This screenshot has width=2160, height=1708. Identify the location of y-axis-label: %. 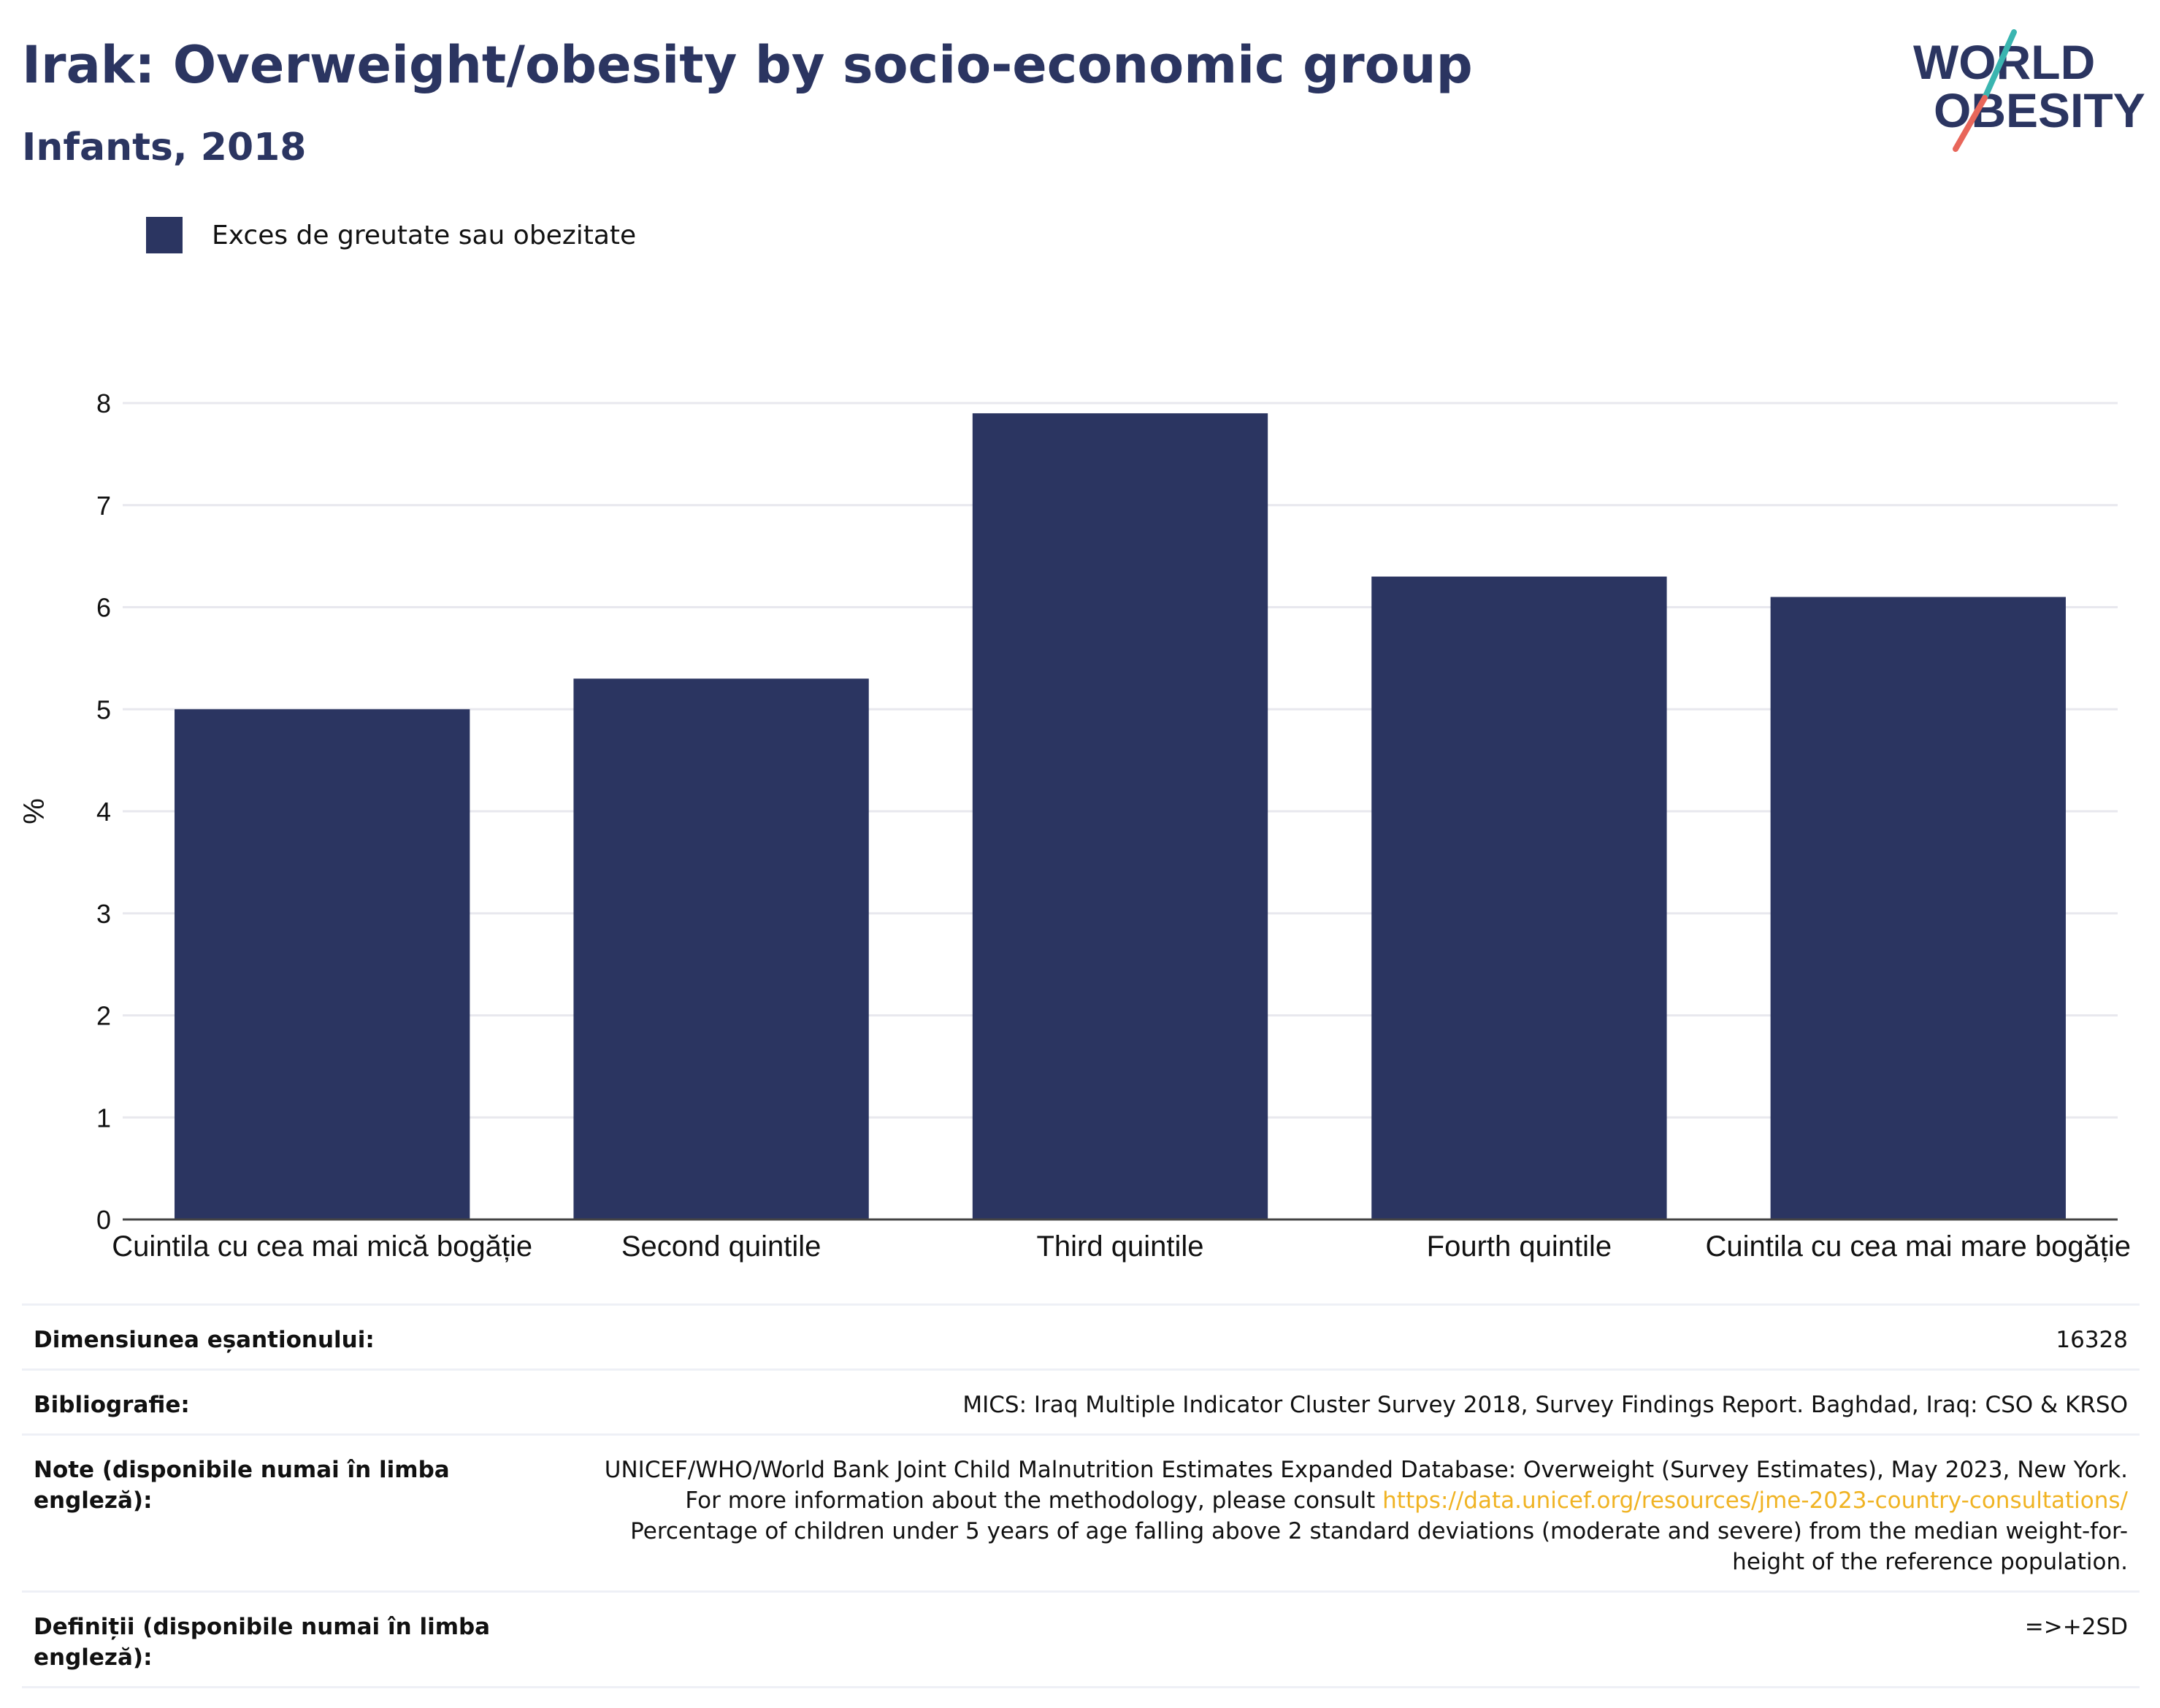
(34, 811).